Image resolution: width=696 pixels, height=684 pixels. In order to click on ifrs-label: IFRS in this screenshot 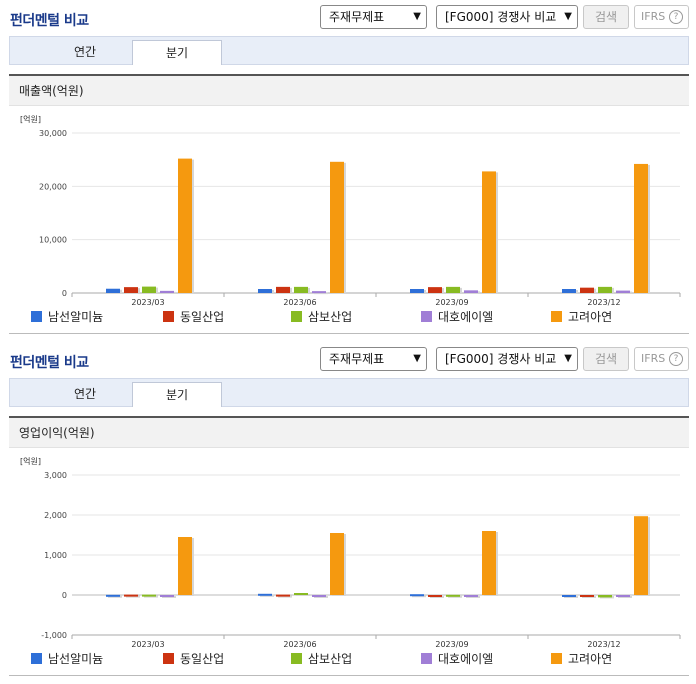, I will do `click(653, 358)`.